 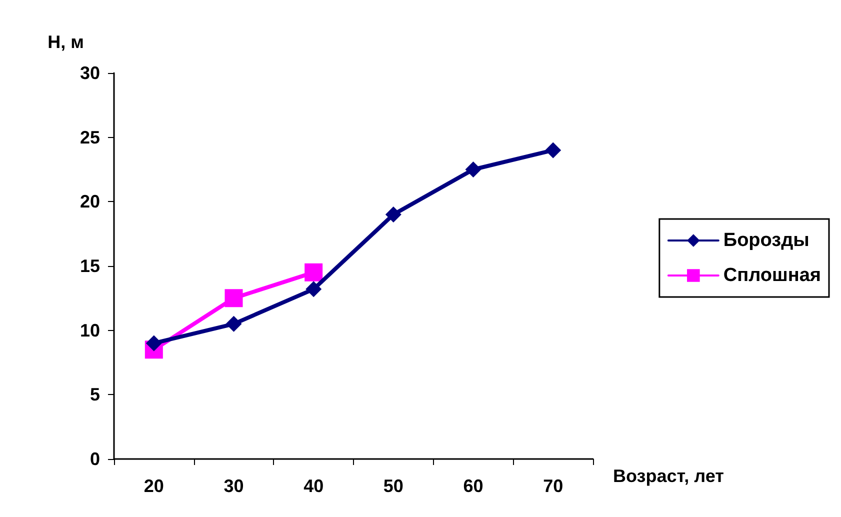 I want to click on y-axis-title: Н, м, so click(x=66, y=42).